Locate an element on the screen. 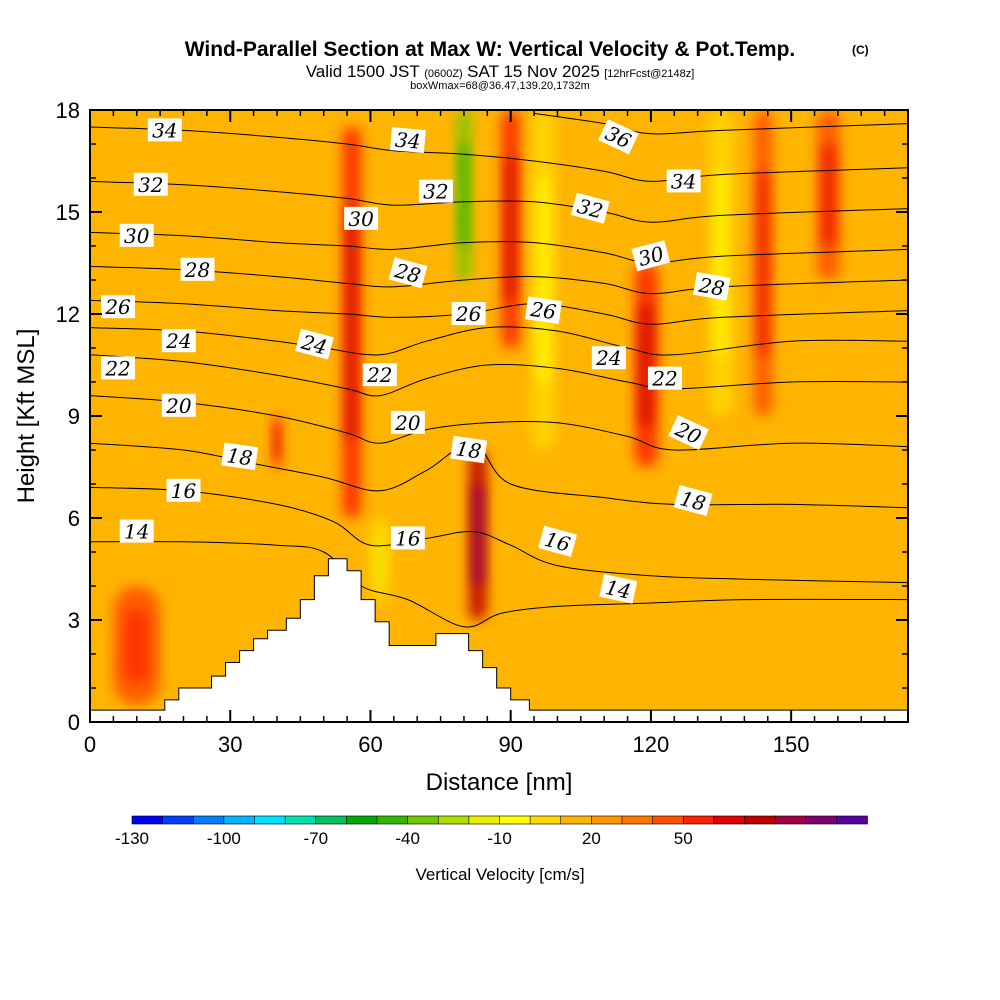  colorbar-tick-label: 50 is located at coordinates (683, 838).